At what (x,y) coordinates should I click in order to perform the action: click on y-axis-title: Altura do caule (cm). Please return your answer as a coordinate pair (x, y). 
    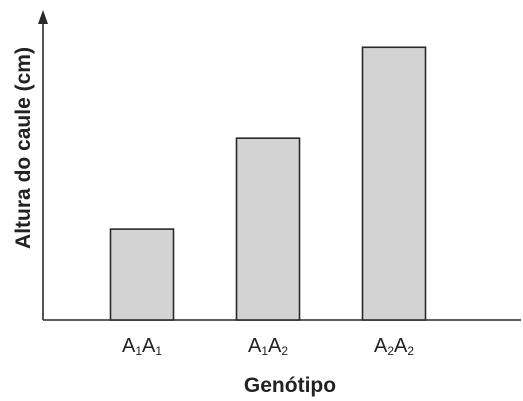
    Looking at the image, I should click on (23, 148).